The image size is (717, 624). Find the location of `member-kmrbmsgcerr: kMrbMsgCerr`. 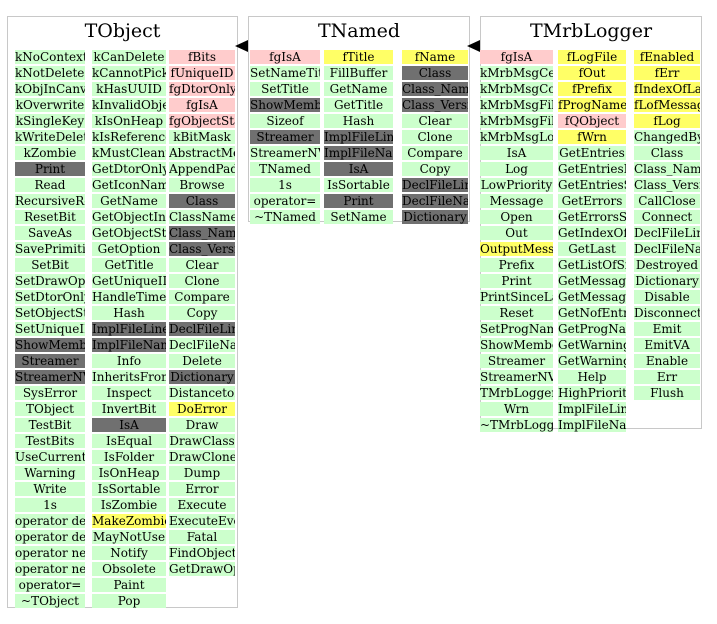

member-kmrbmsgcerr: kMrbMsgCerr is located at coordinates (516, 73).